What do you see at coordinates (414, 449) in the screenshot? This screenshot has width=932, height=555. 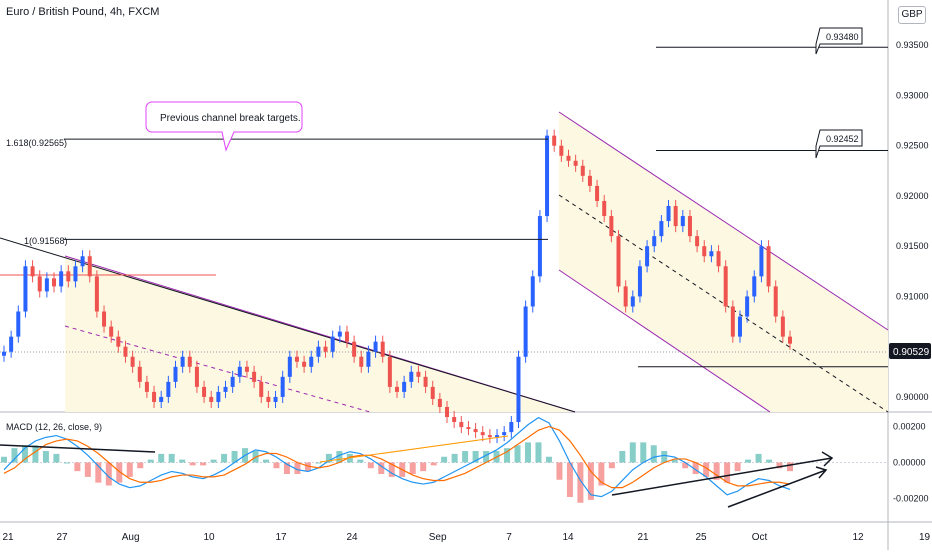 I see `macd-orange-trend` at bounding box center [414, 449].